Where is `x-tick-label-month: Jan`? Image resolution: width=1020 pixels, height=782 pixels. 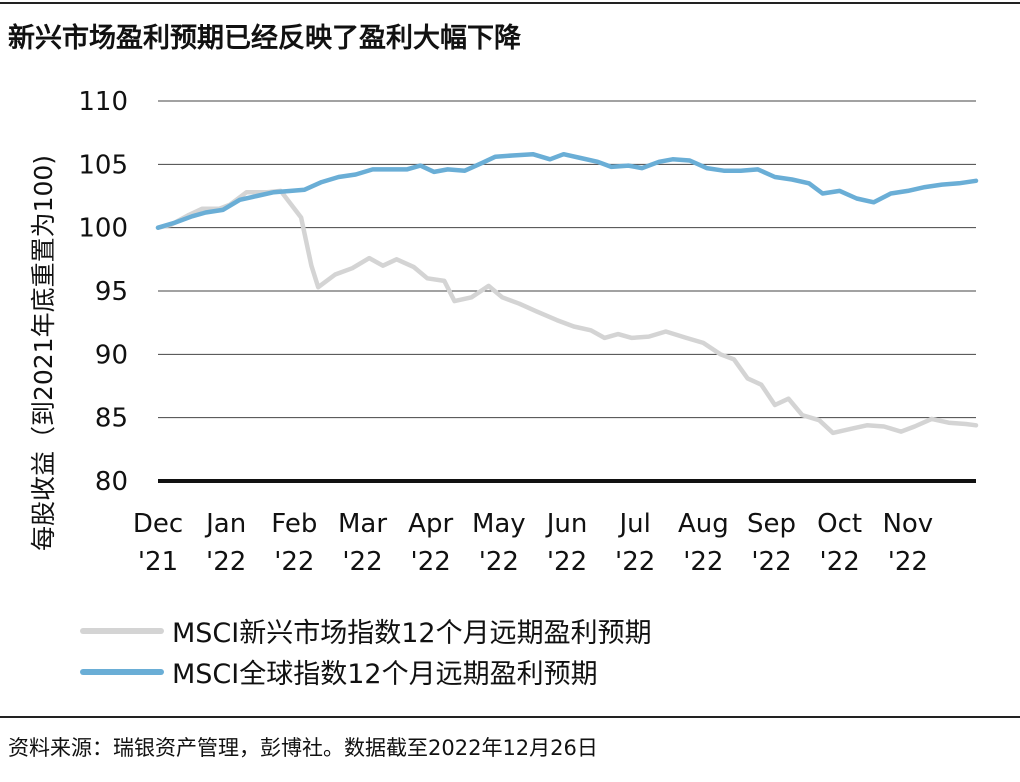
x-tick-label-month: Jan is located at coordinates (225, 524).